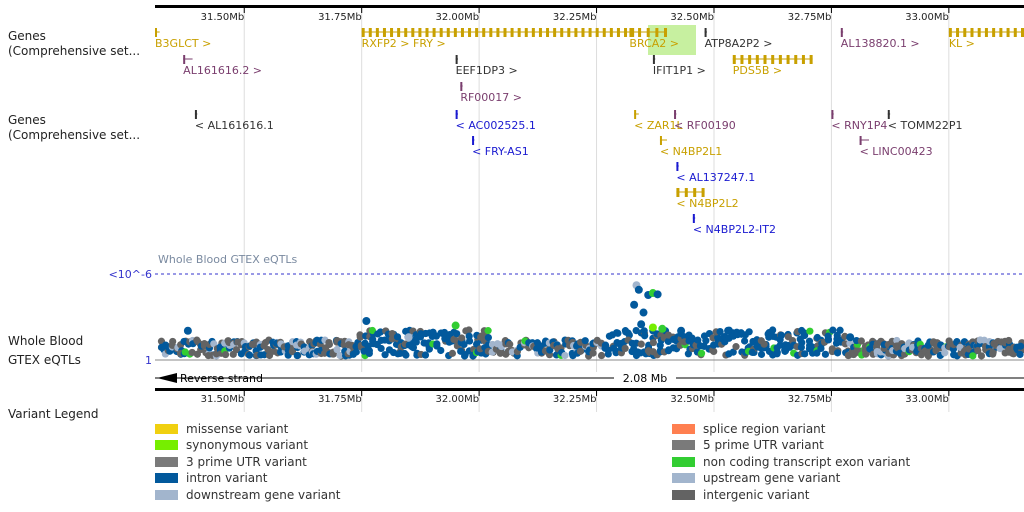  I want to click on gene-label: < ZAR1L, so click(658, 125).